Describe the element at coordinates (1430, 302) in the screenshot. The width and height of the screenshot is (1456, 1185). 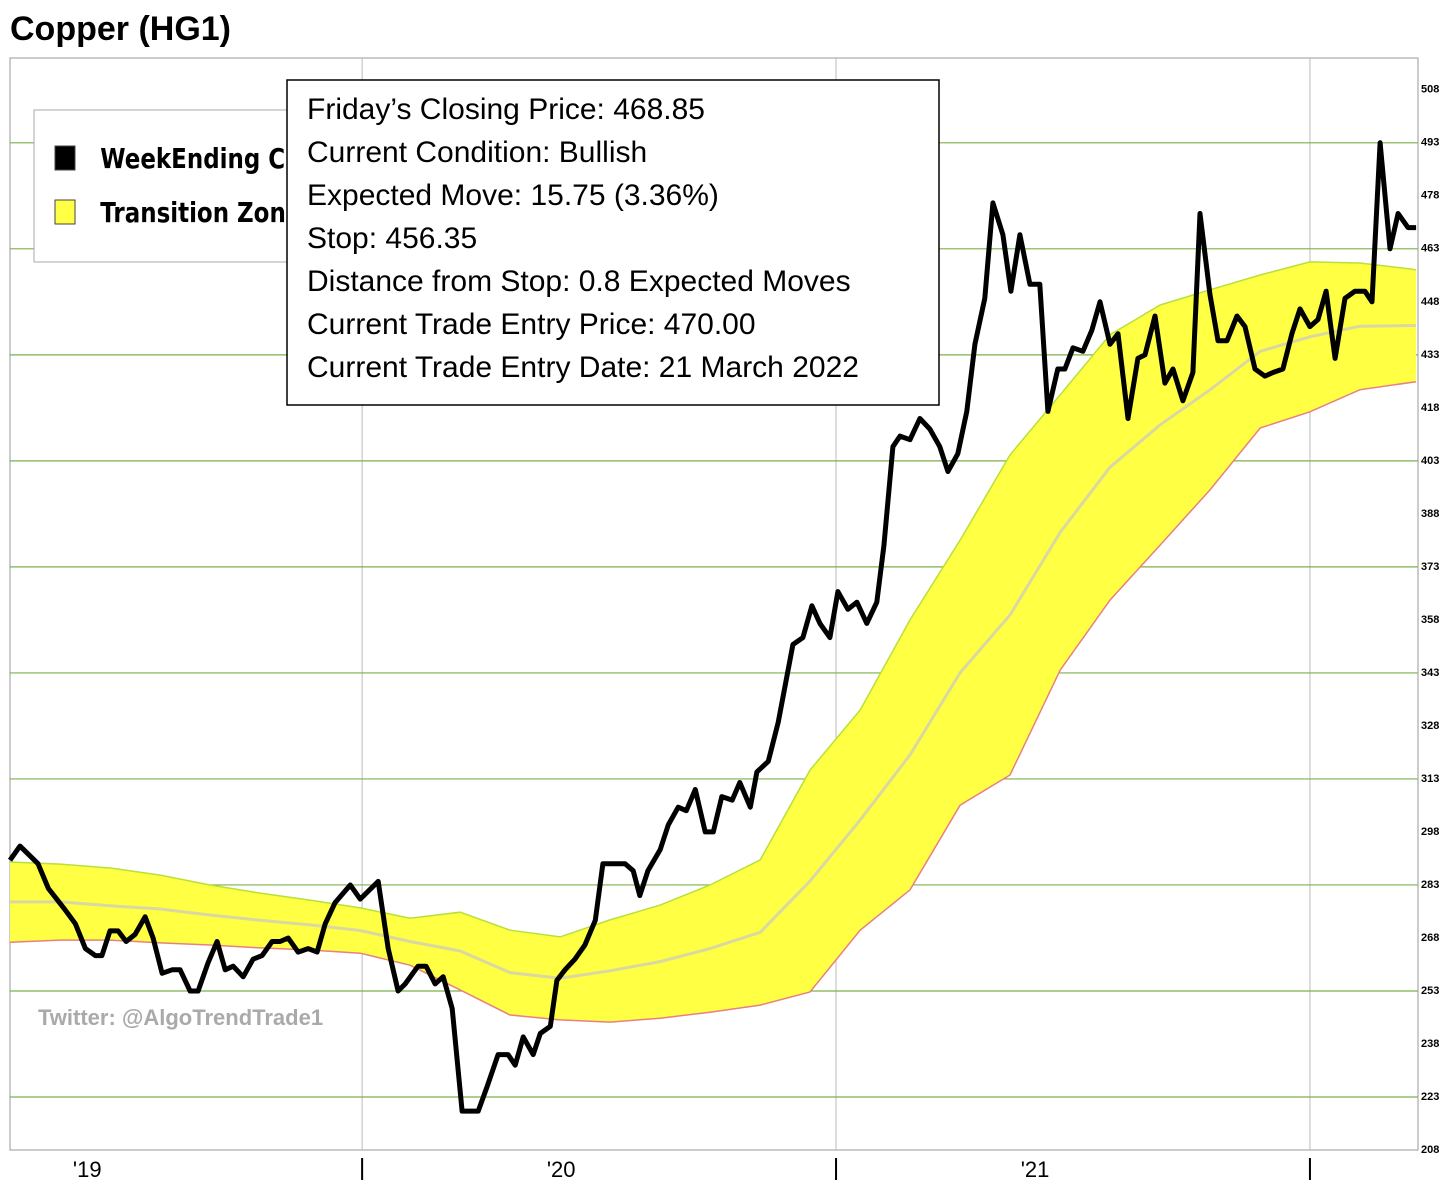
I see `y-tick-label: 448` at that location.